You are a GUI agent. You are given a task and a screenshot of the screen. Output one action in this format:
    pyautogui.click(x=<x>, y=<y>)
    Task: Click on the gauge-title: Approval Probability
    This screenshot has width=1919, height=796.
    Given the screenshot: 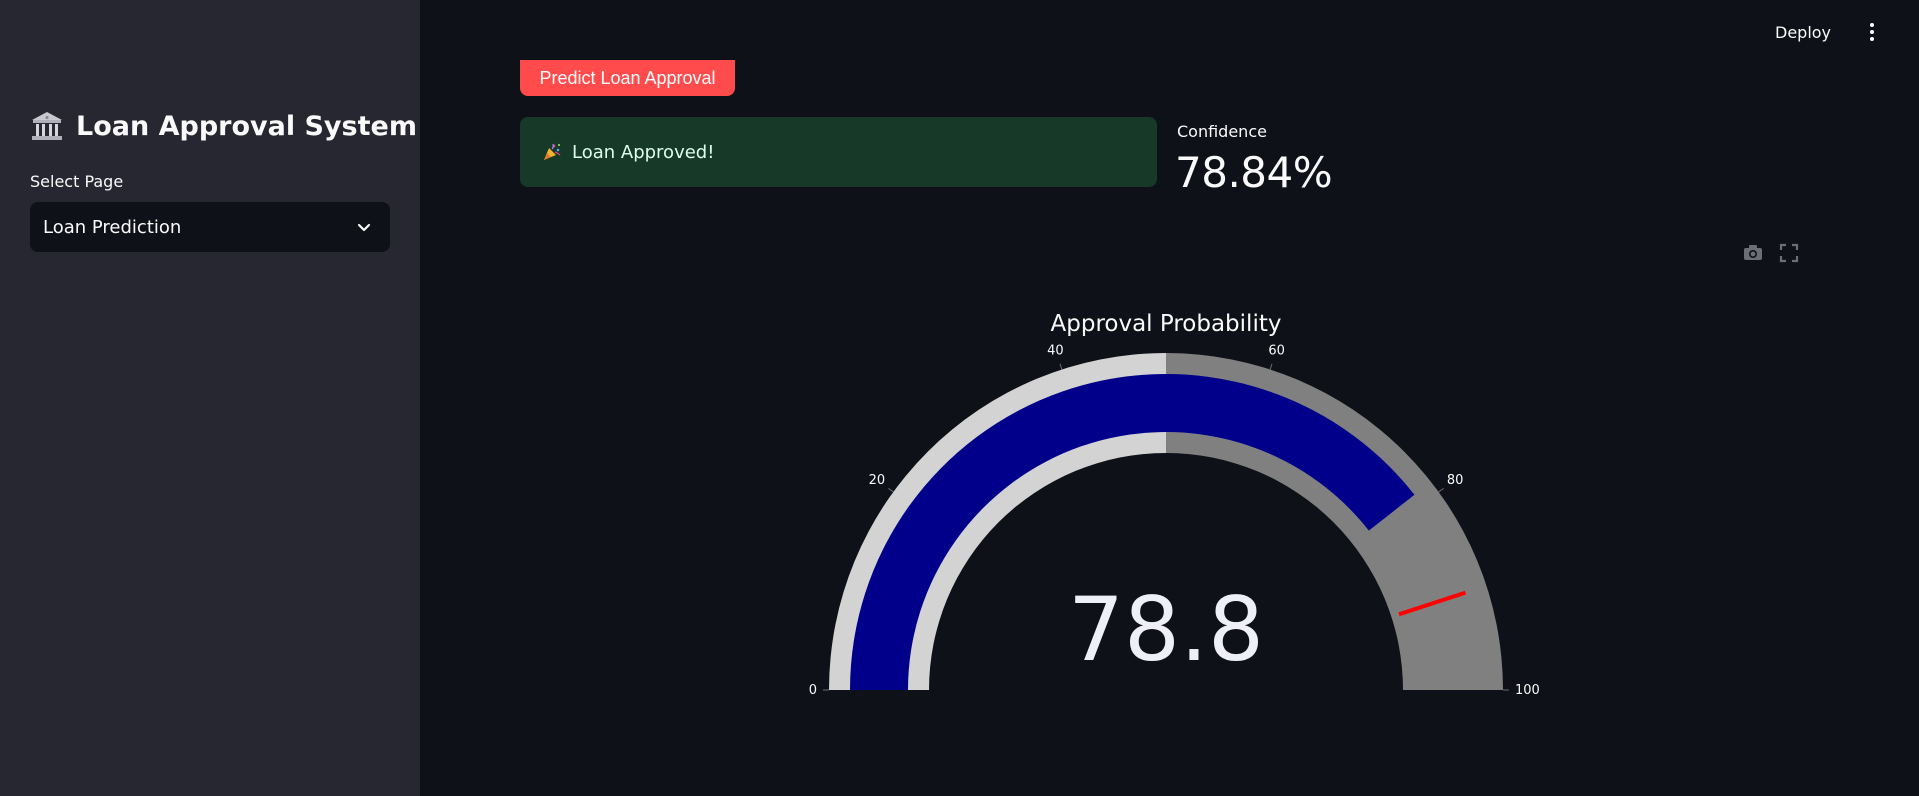 What is the action you would take?
    pyautogui.click(x=1166, y=324)
    